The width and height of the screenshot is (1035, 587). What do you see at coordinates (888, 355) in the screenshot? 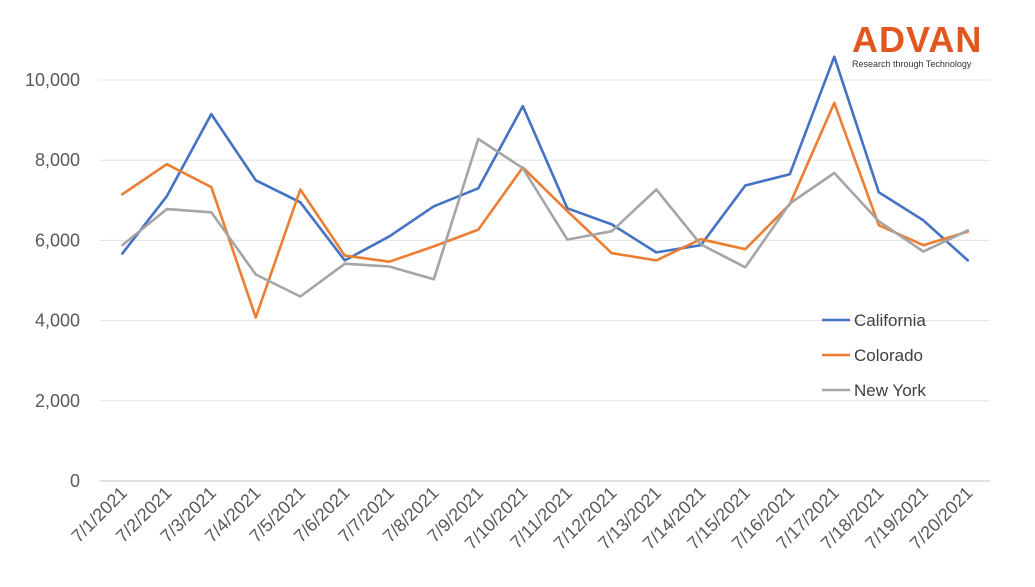
I see `legend-label-colorado: Colorado` at bounding box center [888, 355].